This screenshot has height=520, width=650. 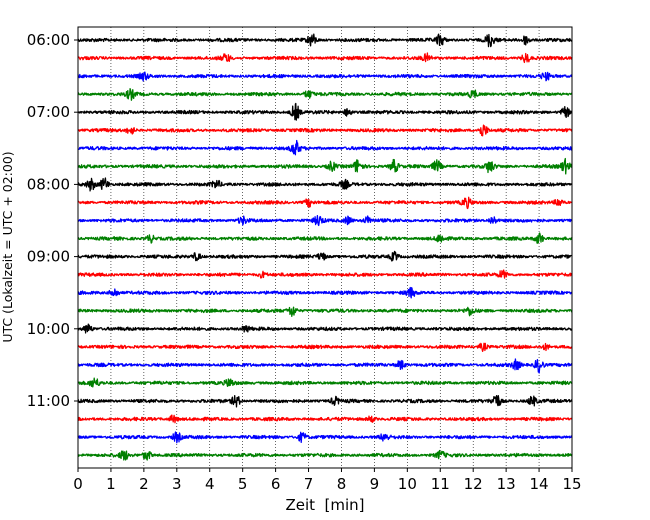 What do you see at coordinates (48, 329) in the screenshot?
I see `y-tick-label-4: 10:00` at bounding box center [48, 329].